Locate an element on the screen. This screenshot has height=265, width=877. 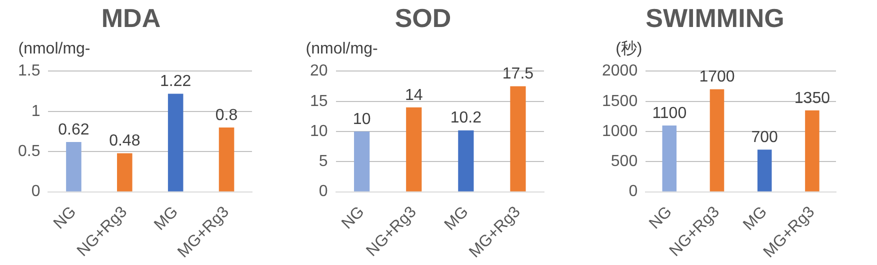
y-axis-title: (秒) is located at coordinates (629, 49).